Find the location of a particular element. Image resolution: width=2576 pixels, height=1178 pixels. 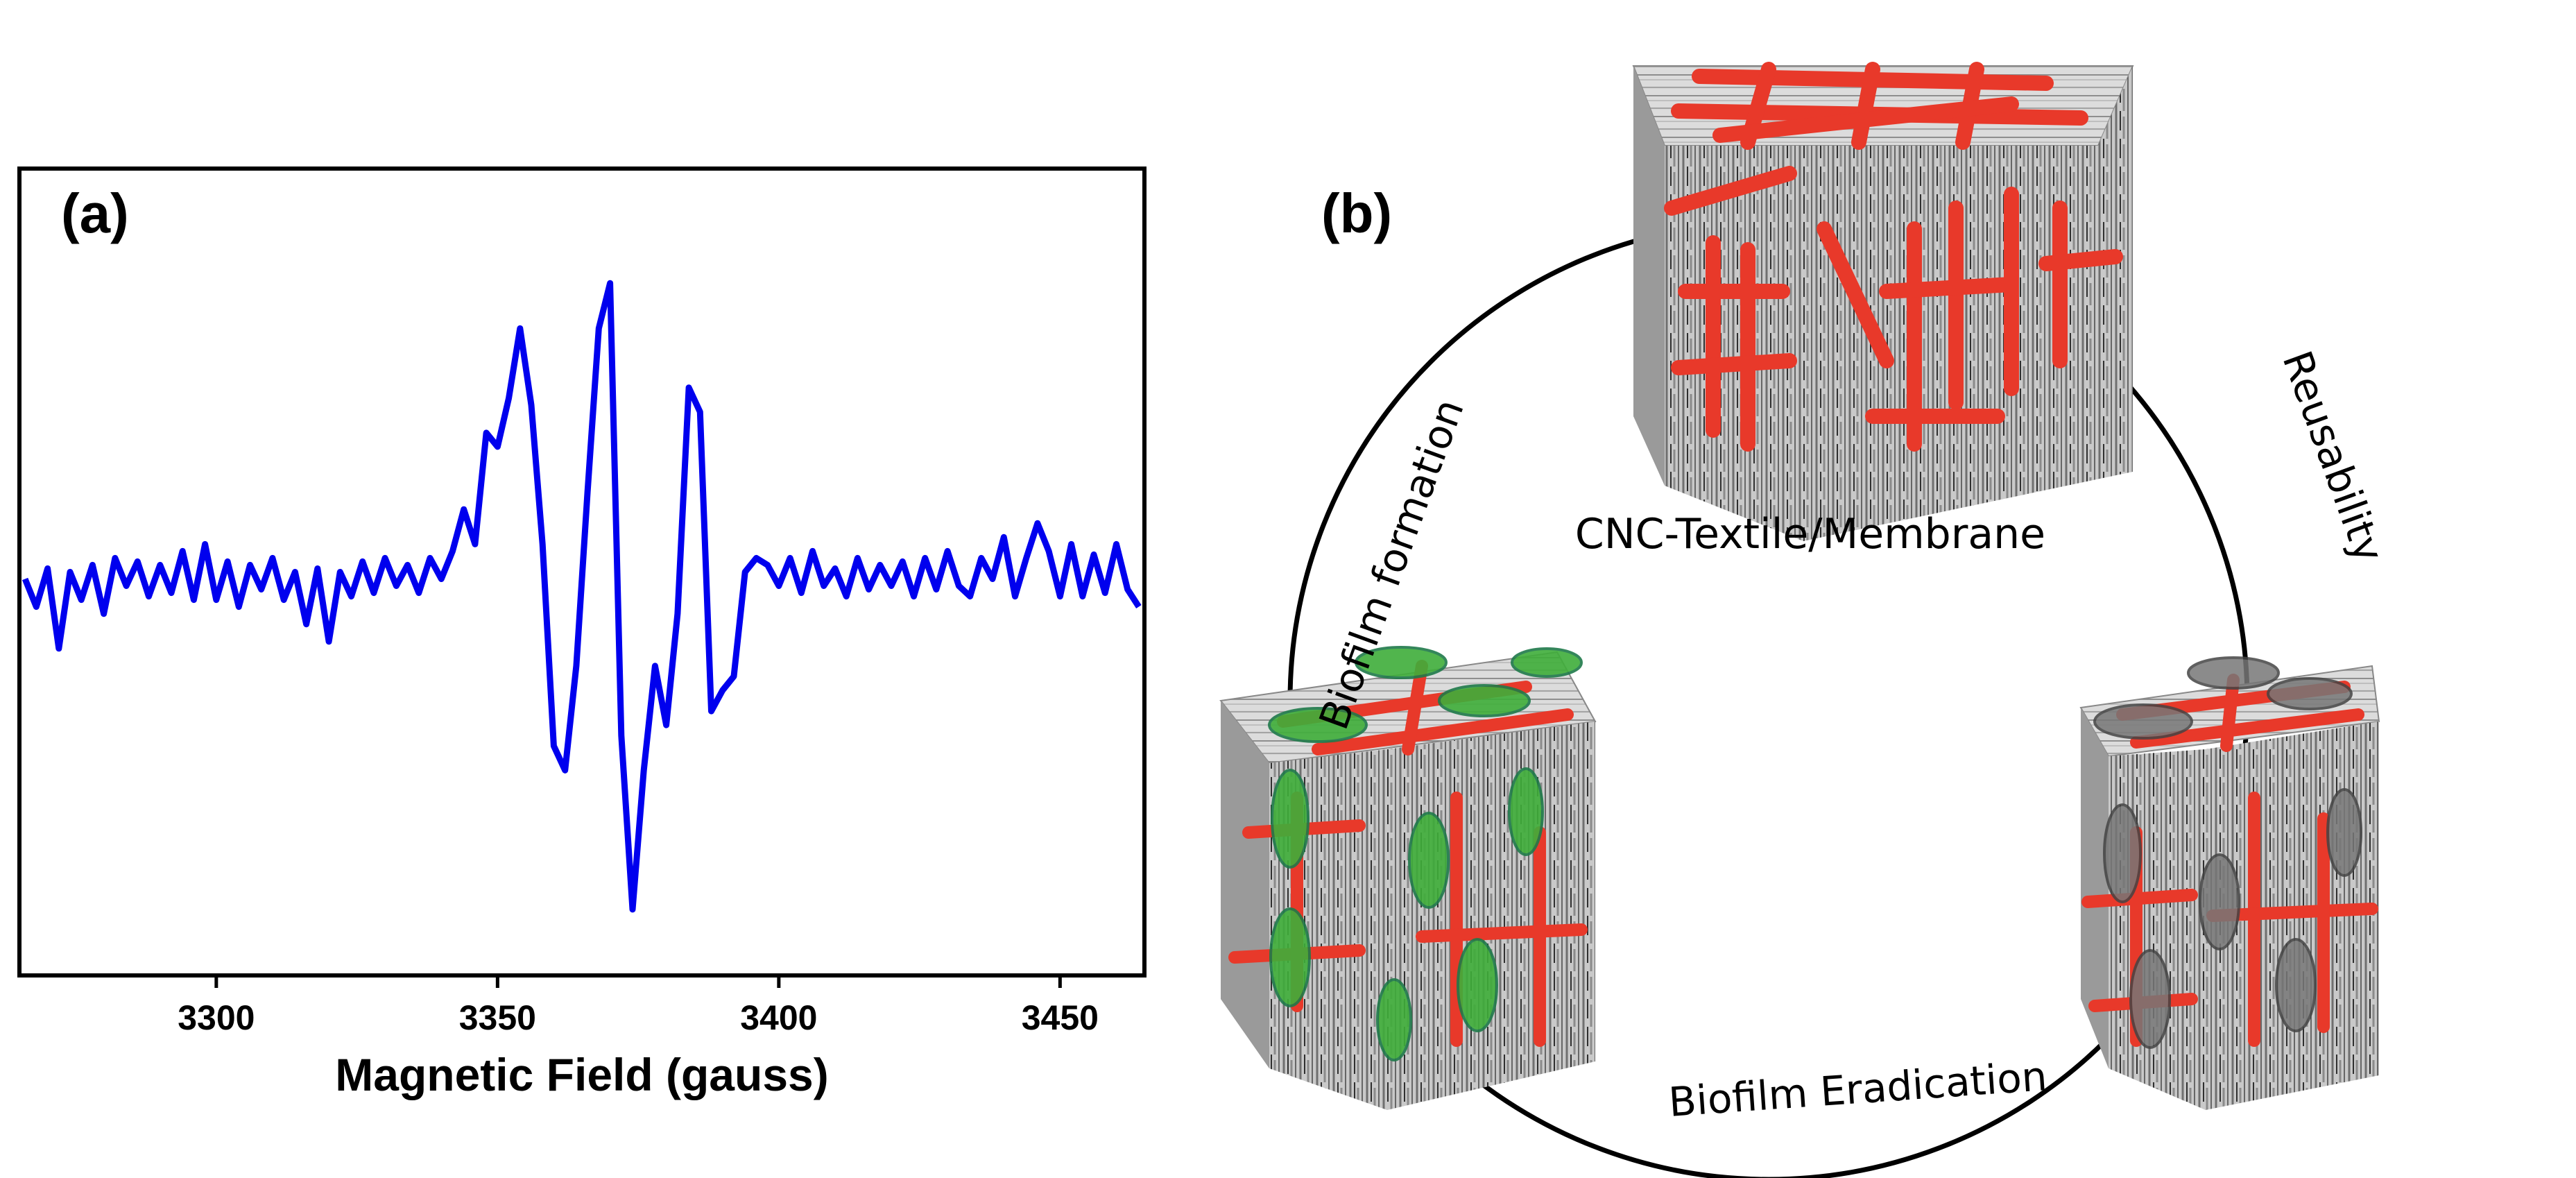

cnc-textile-caption: CNC-Textile/Membrane is located at coordinates (1810, 534).